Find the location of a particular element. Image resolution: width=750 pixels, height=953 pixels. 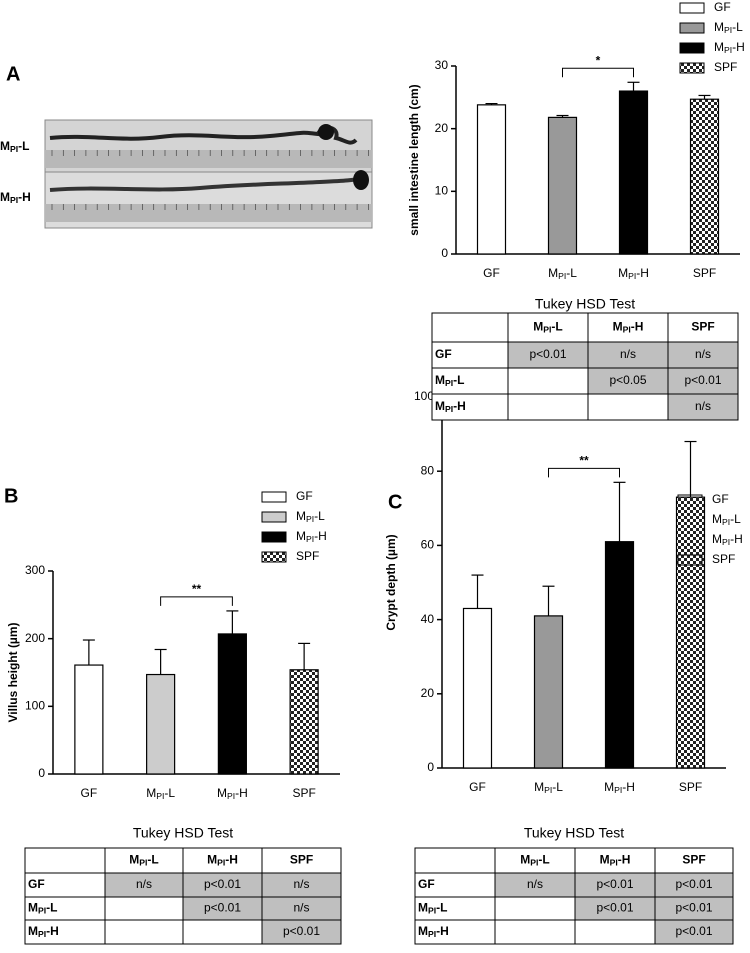

y-axis-label: Crypt depth (µm) is located at coordinates (391, 582).